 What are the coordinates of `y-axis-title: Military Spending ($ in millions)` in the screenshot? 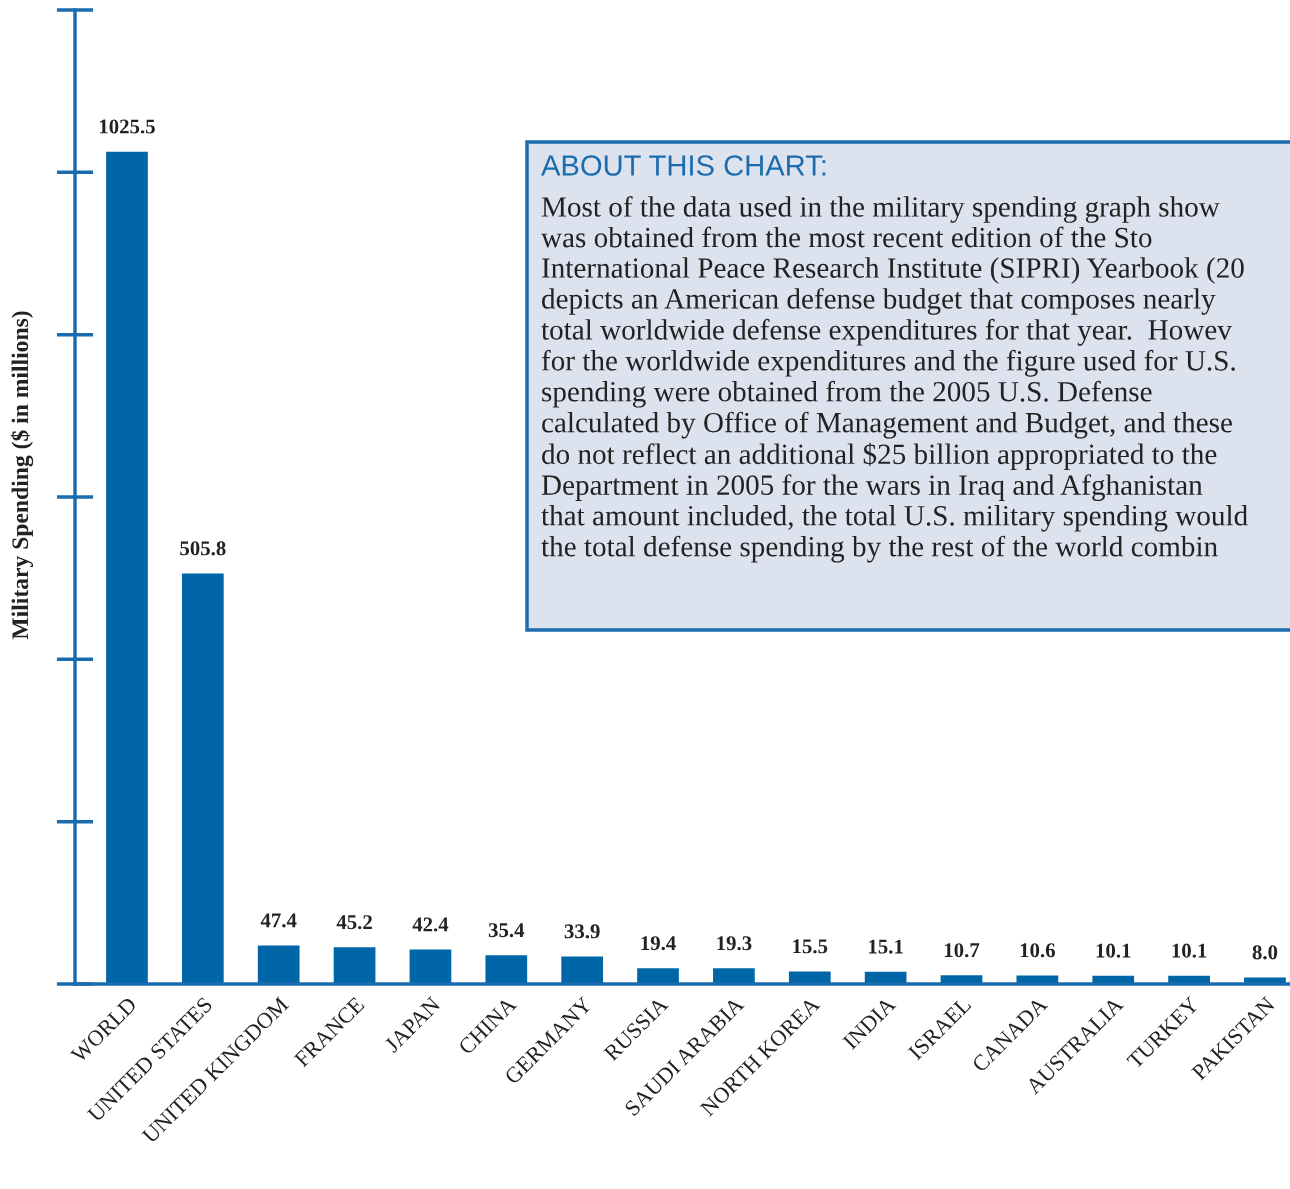 It's located at (22, 475).